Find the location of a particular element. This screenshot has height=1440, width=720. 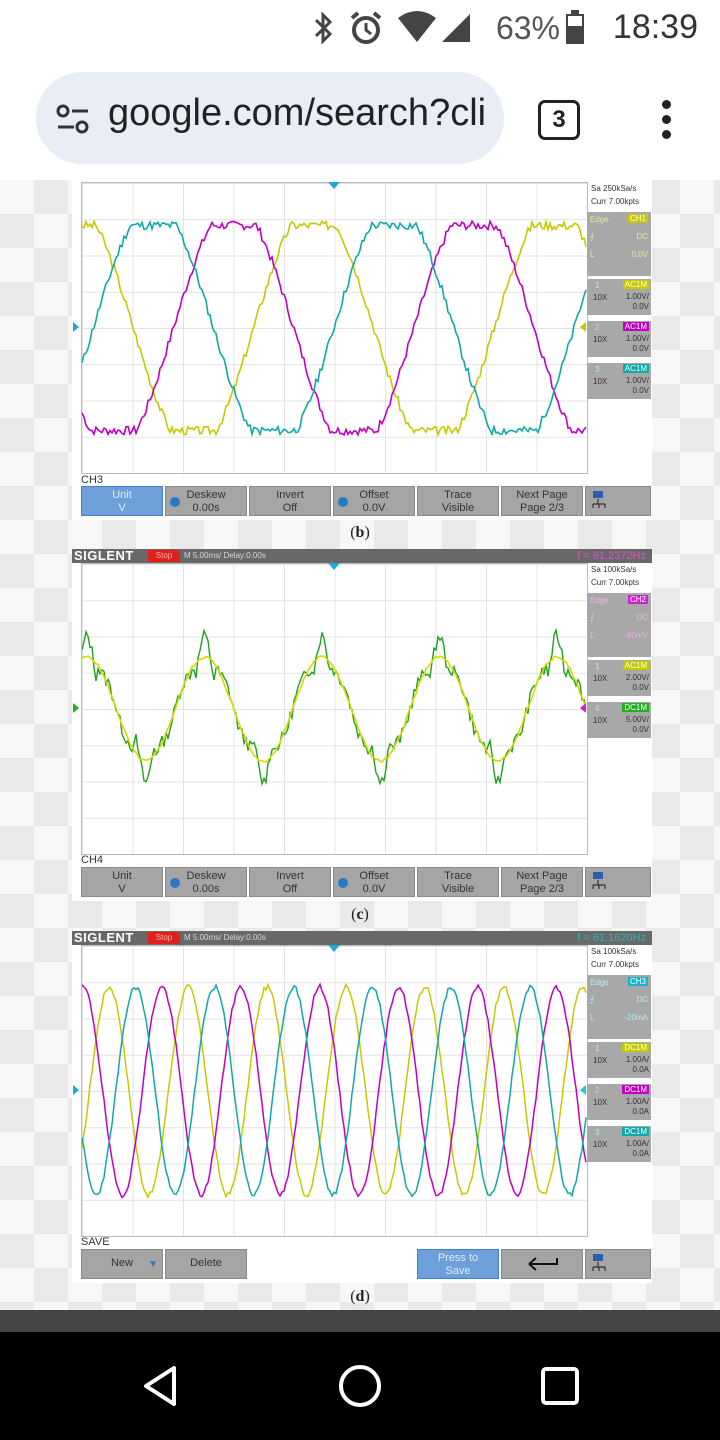

network-status is located at coordinates (618, 1264).